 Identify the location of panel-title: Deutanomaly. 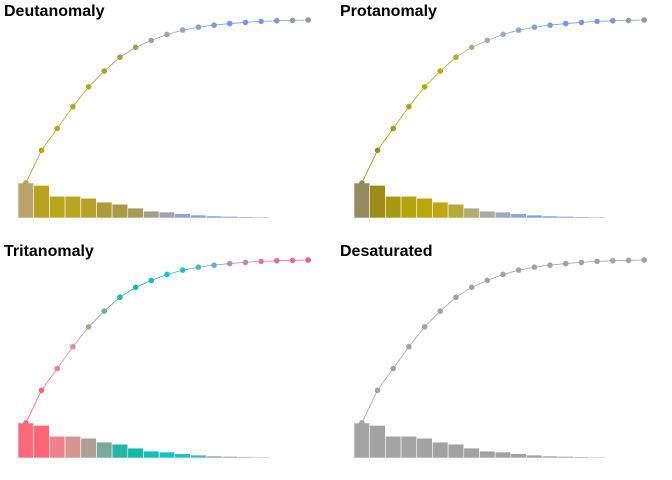
(54, 11).